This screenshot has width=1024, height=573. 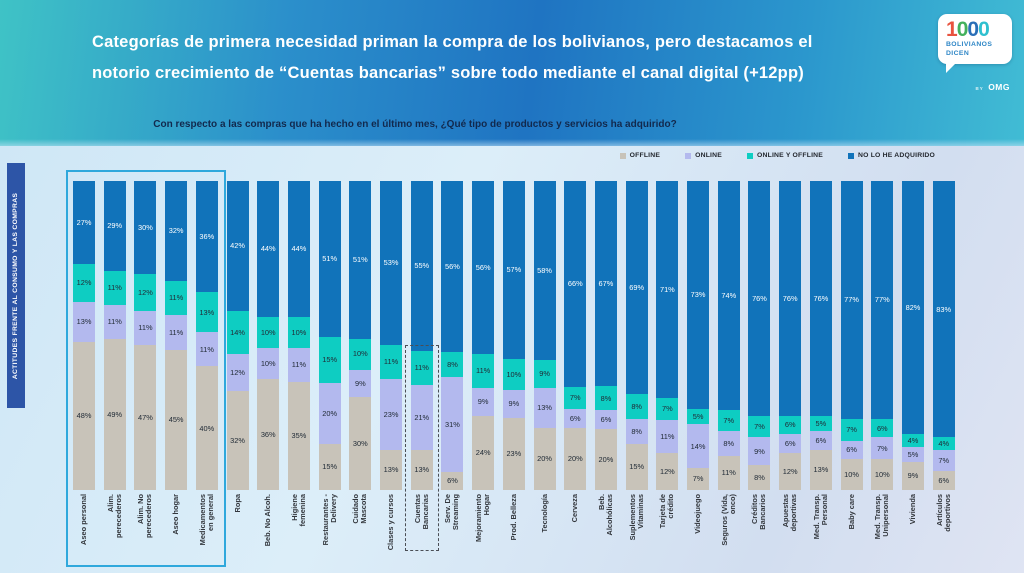 I want to click on axis-label-text: Aseo hogar, so click(x=175, y=514).